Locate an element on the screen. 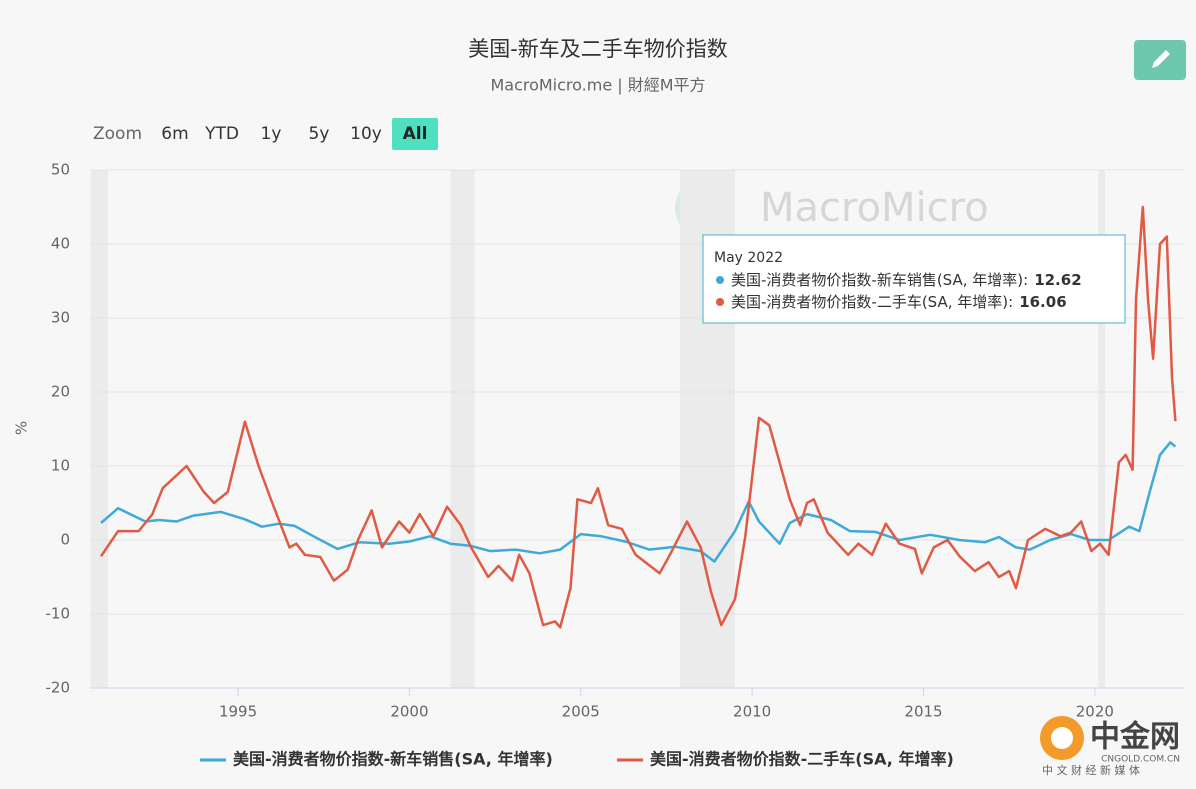  branding: 中金网 中 文 财 经 新 媒 体 CNGOLD.COM.CN is located at coordinates (1110, 746).